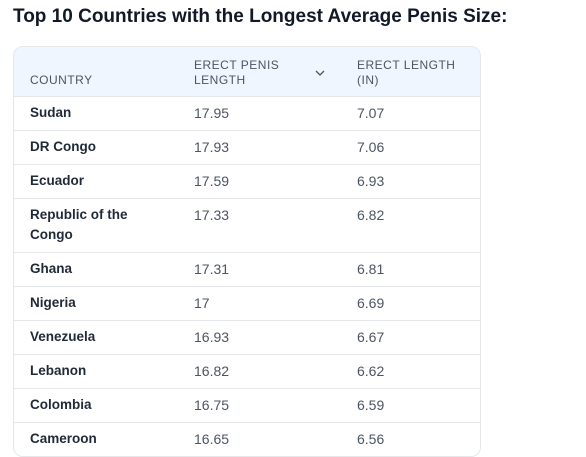 The height and width of the screenshot is (457, 586). I want to click on table-row: Ghana 17.31 6.81, so click(247, 269).